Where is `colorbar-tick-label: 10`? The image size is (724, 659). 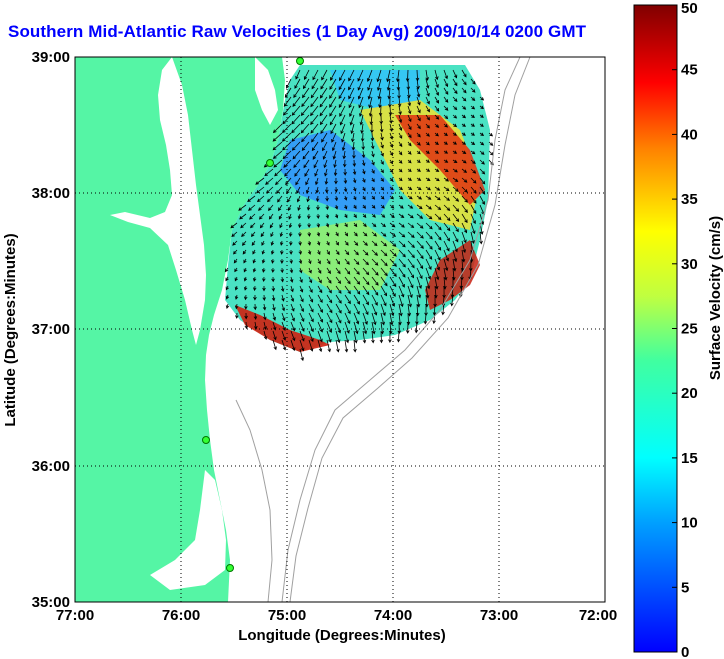 colorbar-tick-label: 10 is located at coordinates (689, 523).